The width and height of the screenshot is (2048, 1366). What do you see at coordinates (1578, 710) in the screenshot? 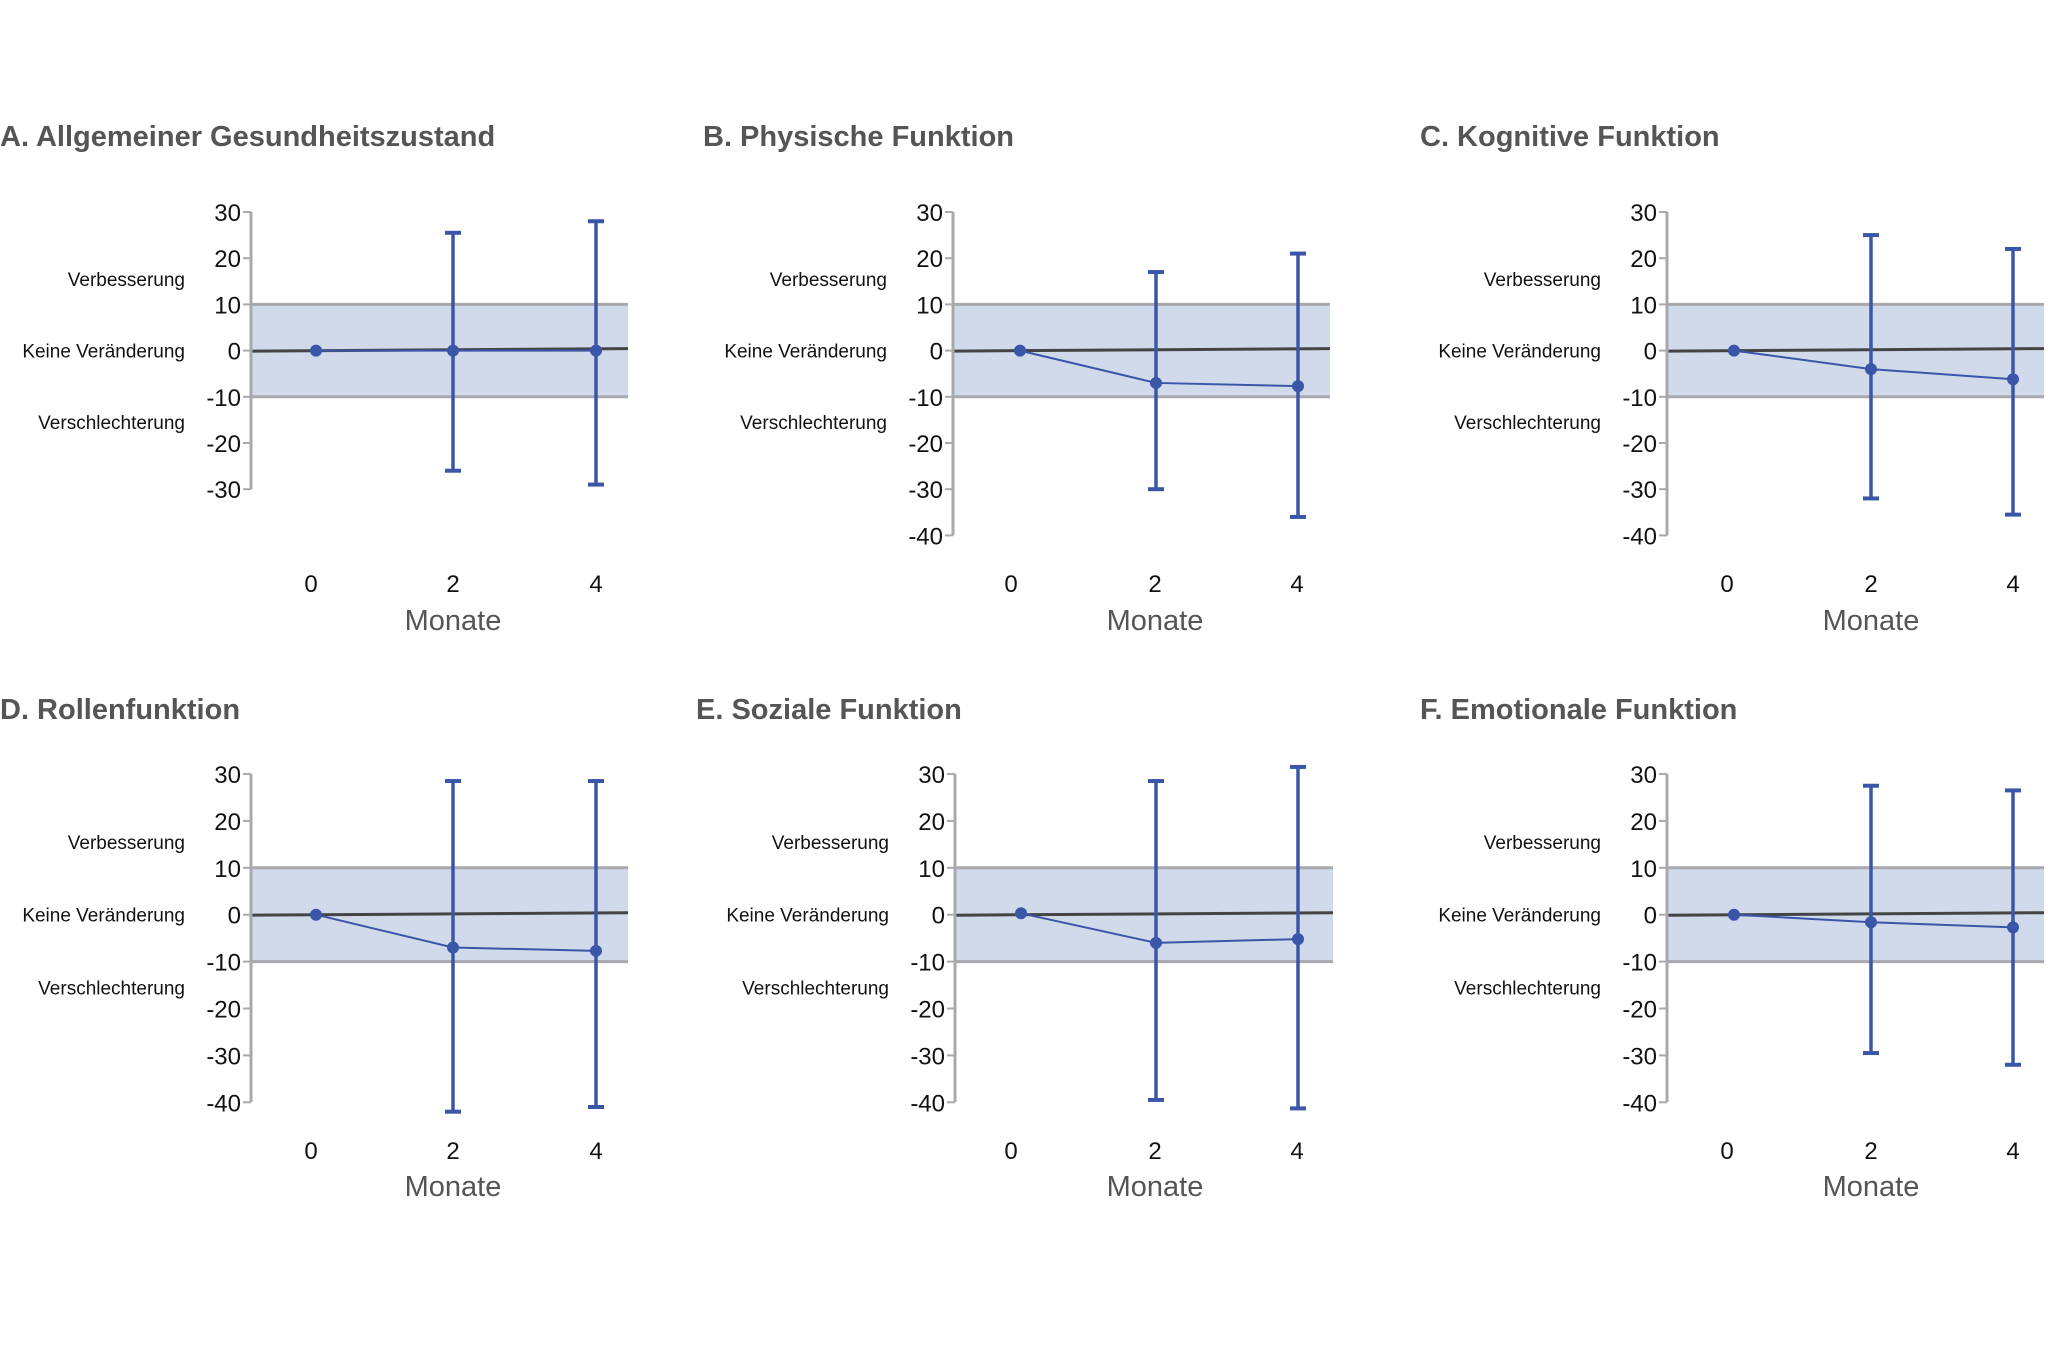
I see `chart-title: F. Emotionale Funktion` at bounding box center [1578, 710].